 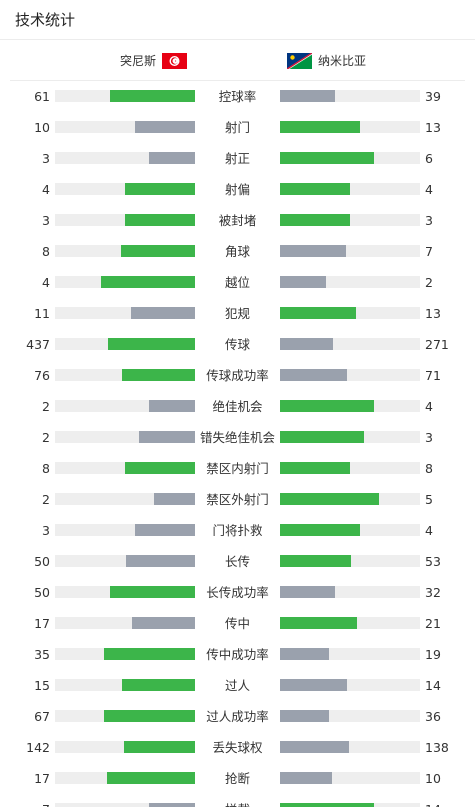 I want to click on away-stat-value: 5, so click(x=429, y=499).